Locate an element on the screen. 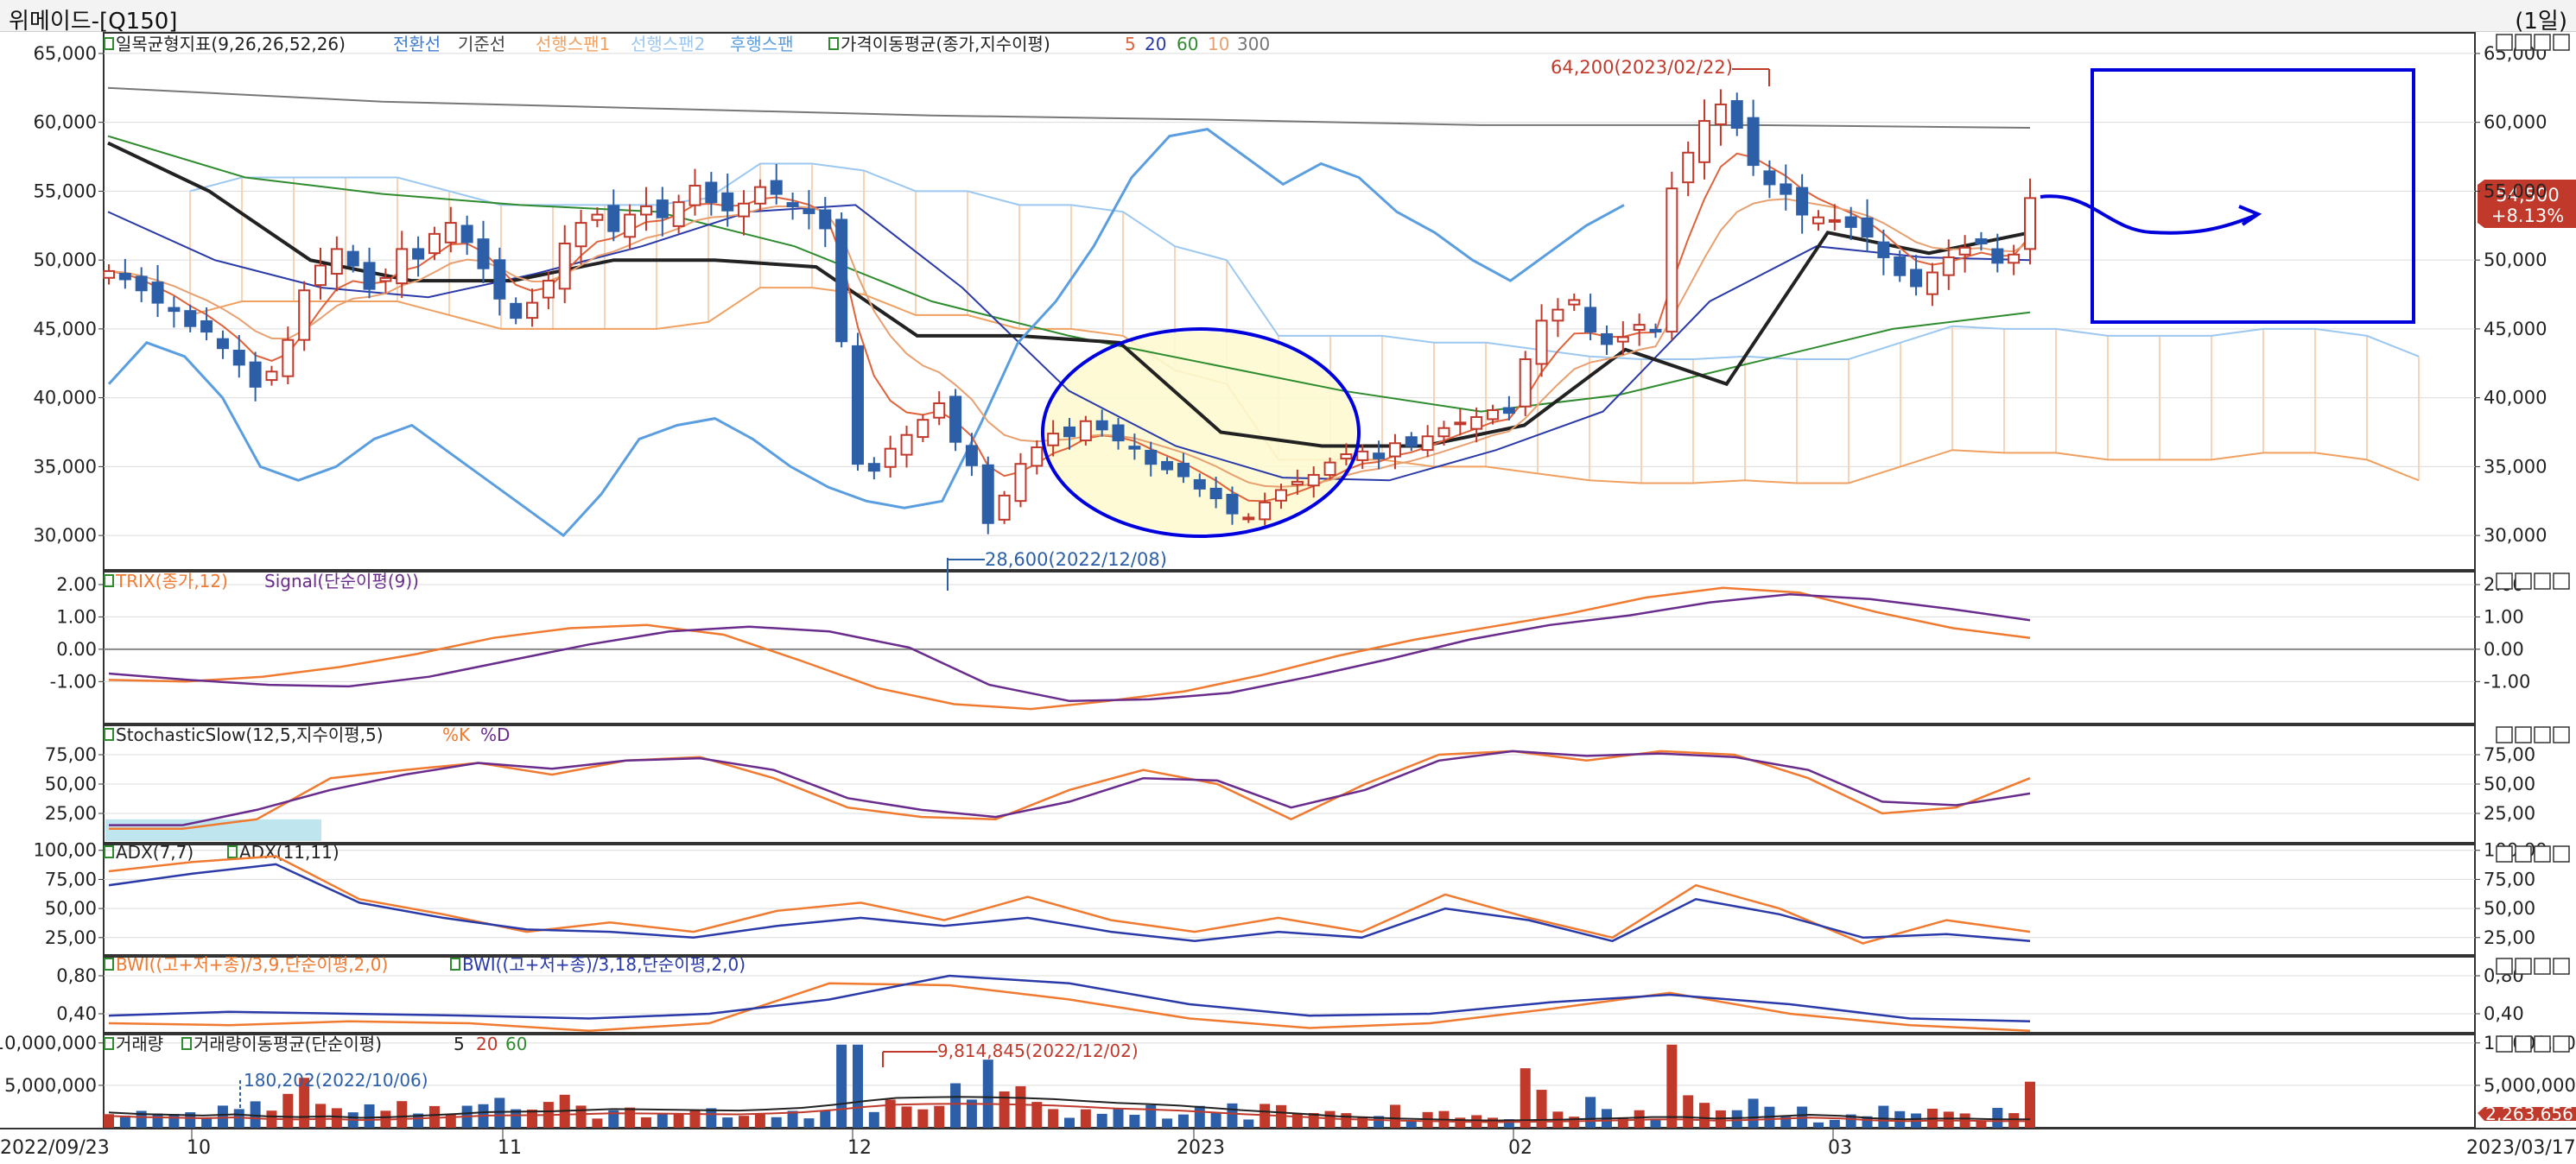 The image size is (2576, 1164). annotation-ellipse is located at coordinates (1201, 432).